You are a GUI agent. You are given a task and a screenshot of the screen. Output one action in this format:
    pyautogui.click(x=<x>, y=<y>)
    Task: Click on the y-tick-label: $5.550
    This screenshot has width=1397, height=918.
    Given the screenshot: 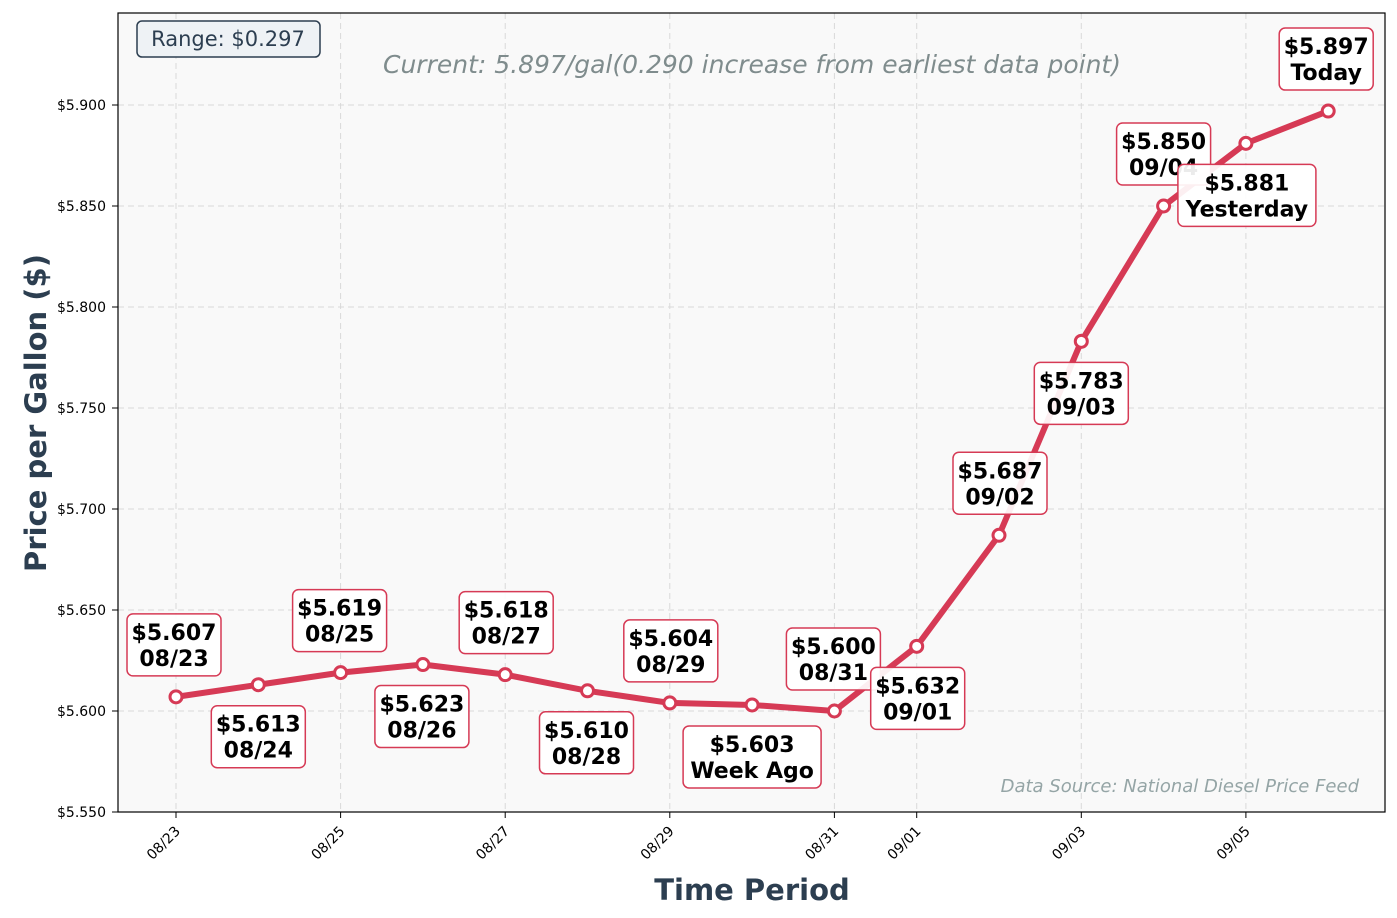 What is the action you would take?
    pyautogui.click(x=81, y=813)
    